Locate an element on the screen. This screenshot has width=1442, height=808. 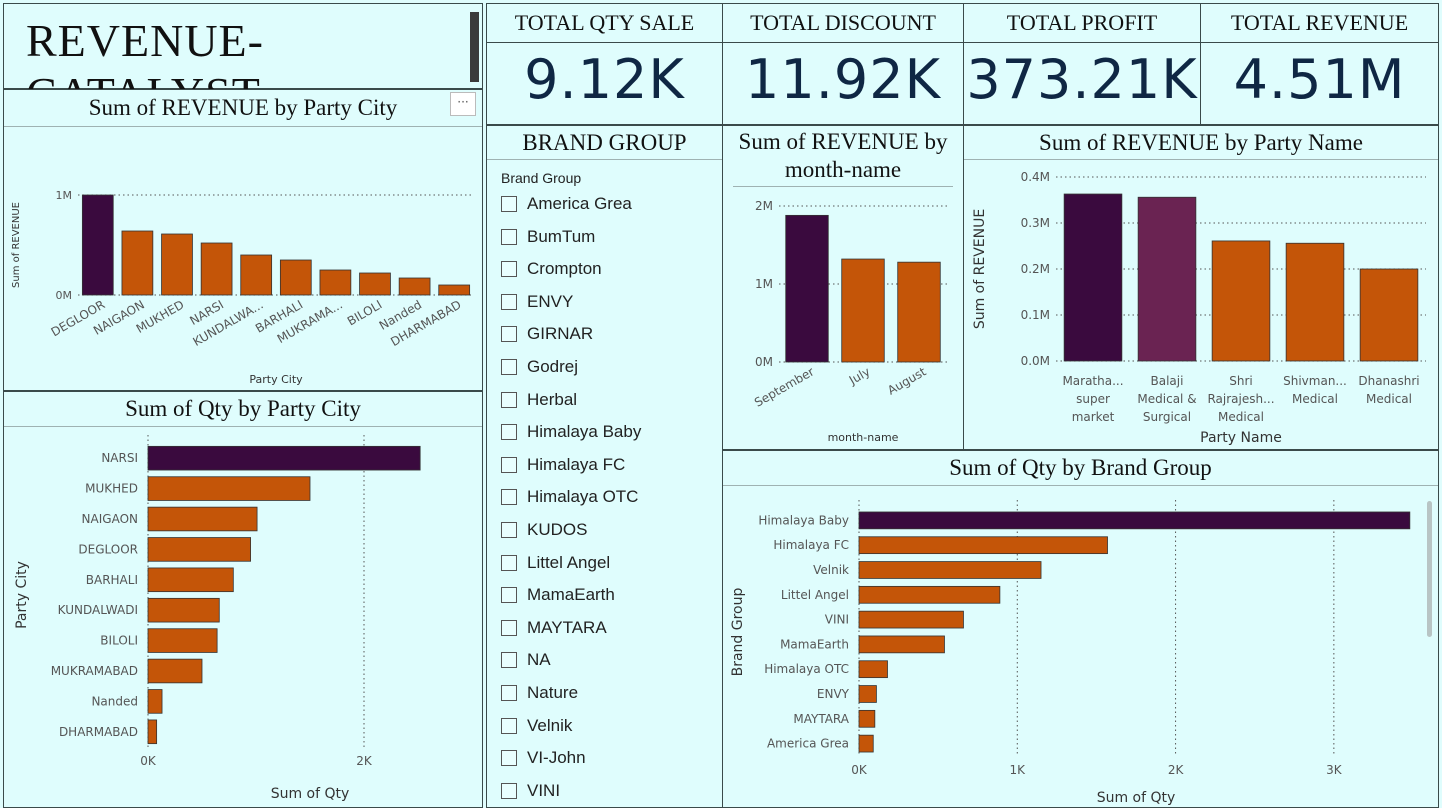
slicer-item: Godrej is located at coordinates (539, 367).